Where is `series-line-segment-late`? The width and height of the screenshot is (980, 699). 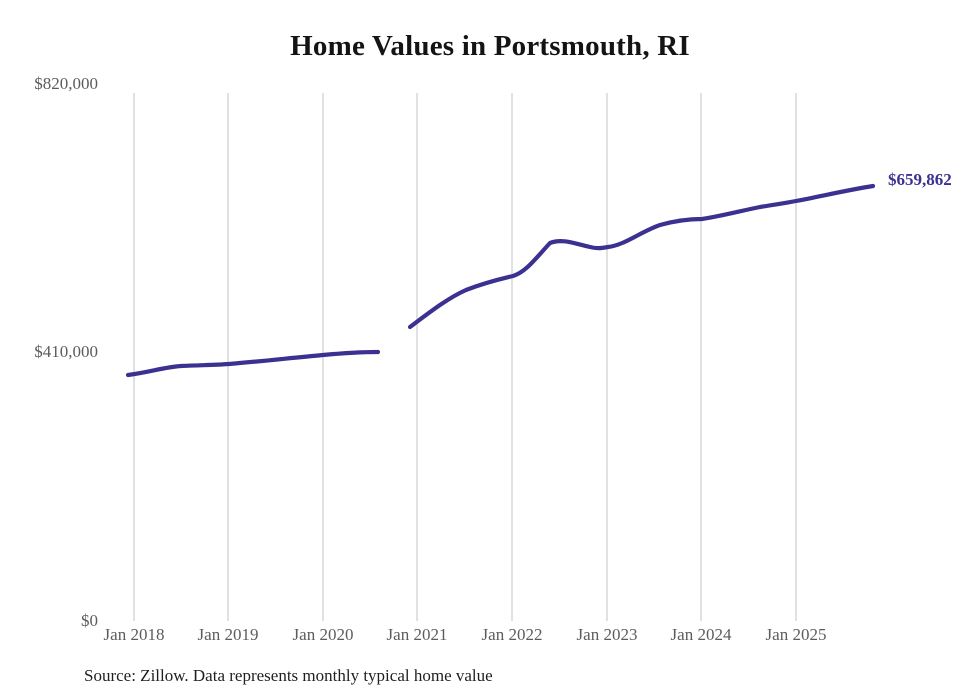 series-line-segment-late is located at coordinates (641, 256).